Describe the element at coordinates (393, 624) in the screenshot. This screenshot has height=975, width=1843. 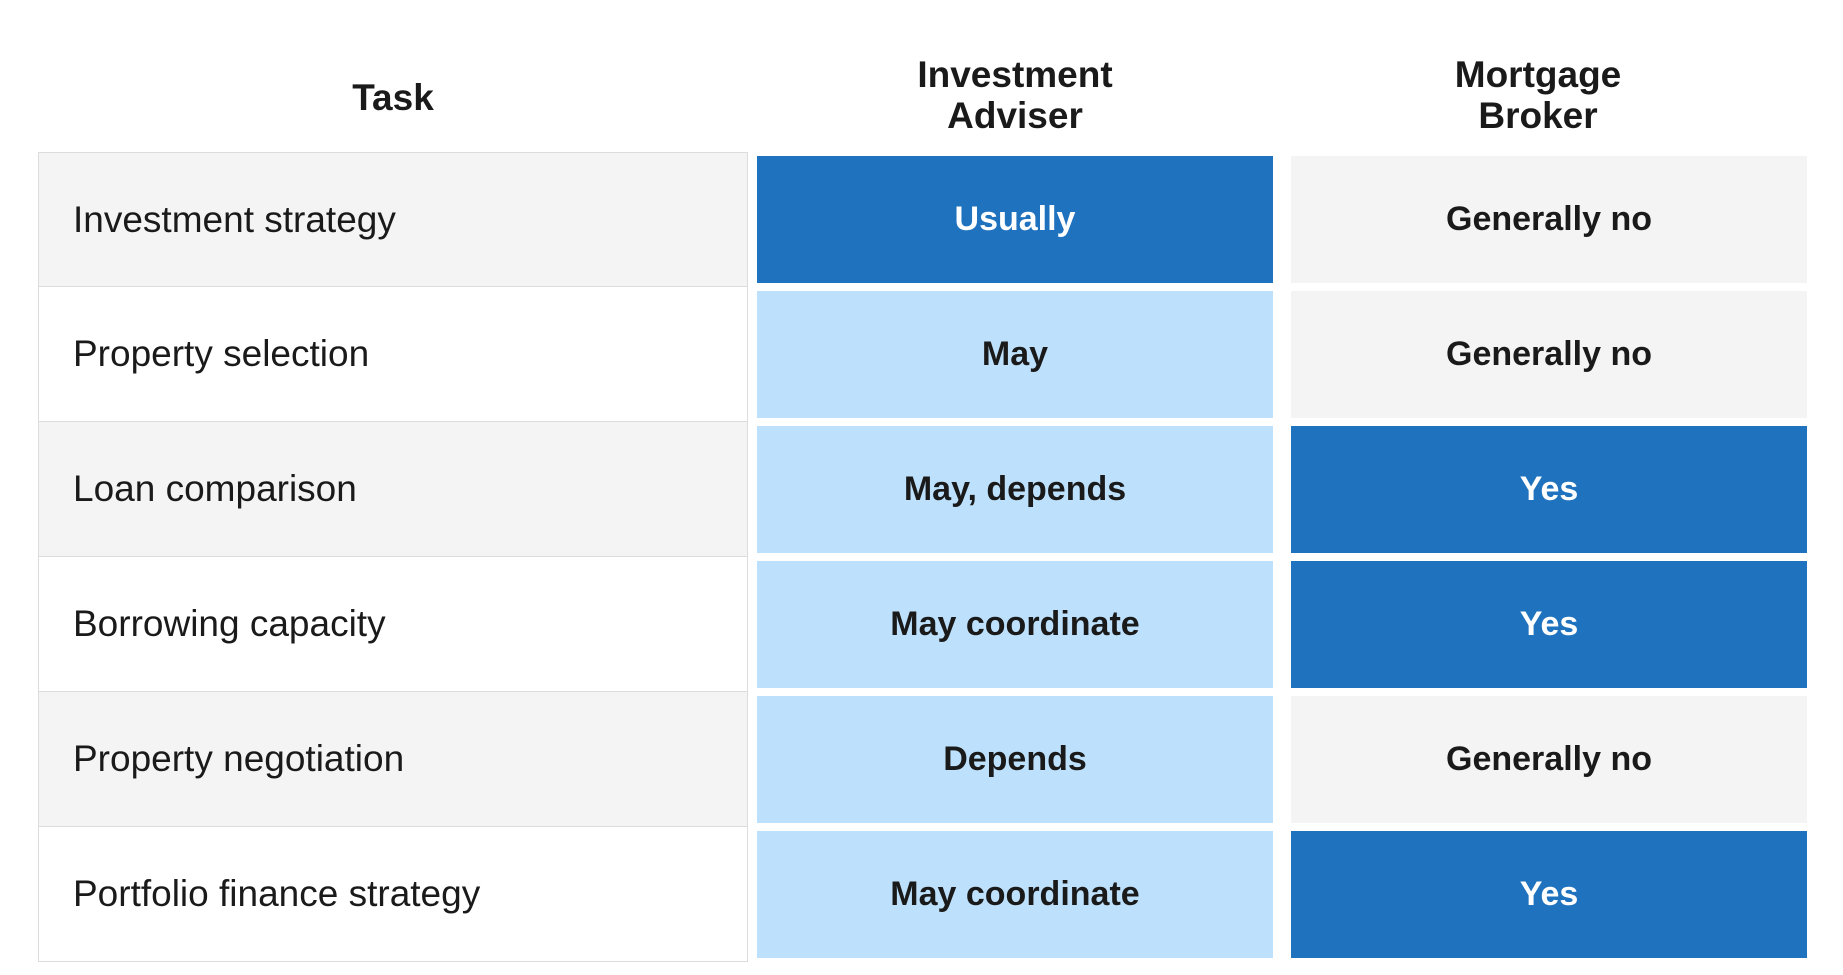
I see `task-cell: Borrowing capacity` at that location.